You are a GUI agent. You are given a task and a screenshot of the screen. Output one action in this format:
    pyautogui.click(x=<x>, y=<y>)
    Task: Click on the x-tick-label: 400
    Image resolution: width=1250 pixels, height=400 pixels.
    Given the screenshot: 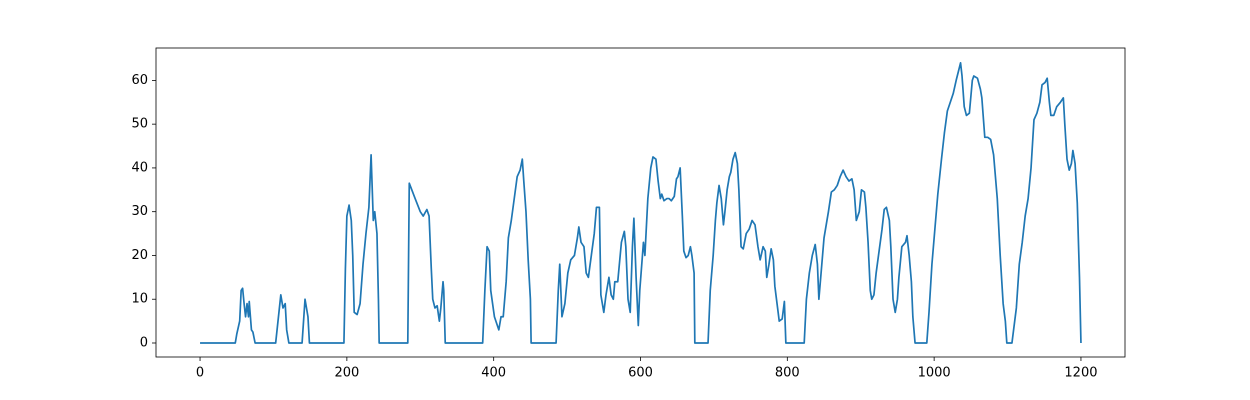 What is the action you would take?
    pyautogui.click(x=493, y=373)
    